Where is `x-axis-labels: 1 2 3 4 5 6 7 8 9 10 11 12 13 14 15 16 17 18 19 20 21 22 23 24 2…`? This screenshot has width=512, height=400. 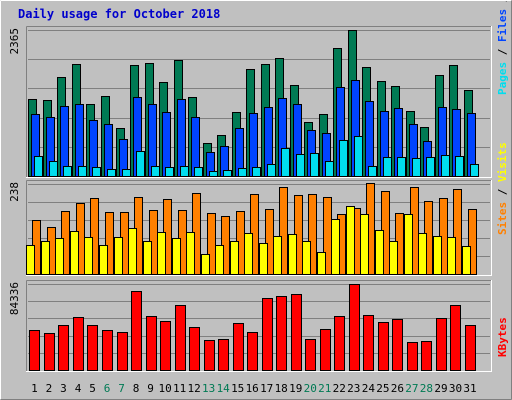
x-axis-labels: 1 2 3 4 5 6 7 8 9 10 11 12 13 14 15 16 17 18 19 20 21 22 23 24 2… is located at coordinates (254, 388).